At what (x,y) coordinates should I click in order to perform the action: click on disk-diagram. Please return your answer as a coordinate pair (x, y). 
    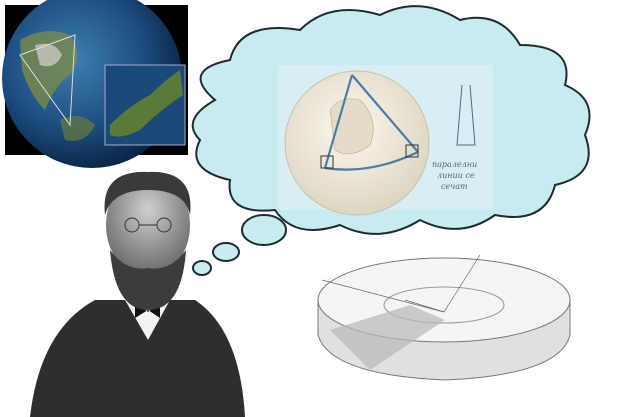
    Looking at the image, I should click on (444, 317).